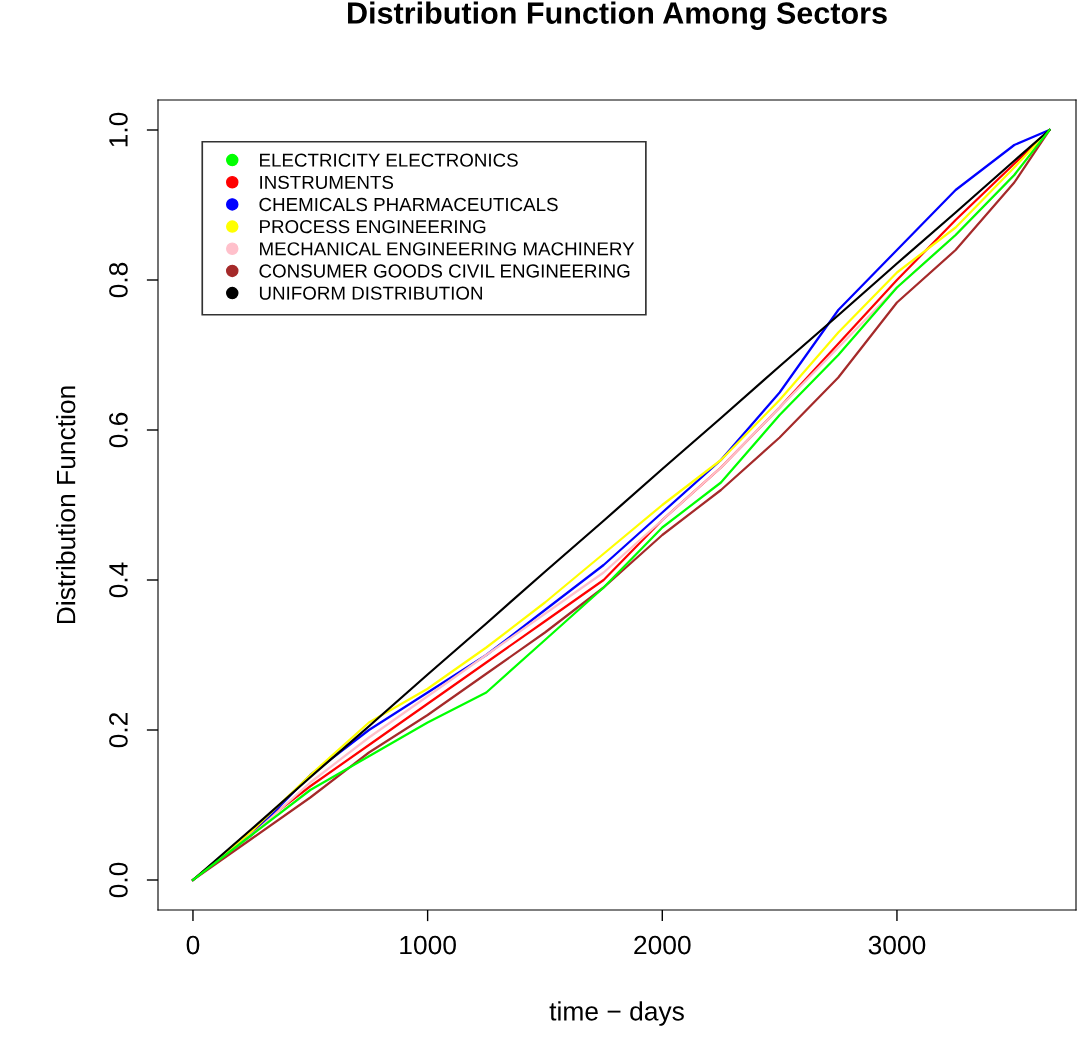 This screenshot has height=1064, width=1077. I want to click on y-tick-label: 0.4, so click(118, 580).